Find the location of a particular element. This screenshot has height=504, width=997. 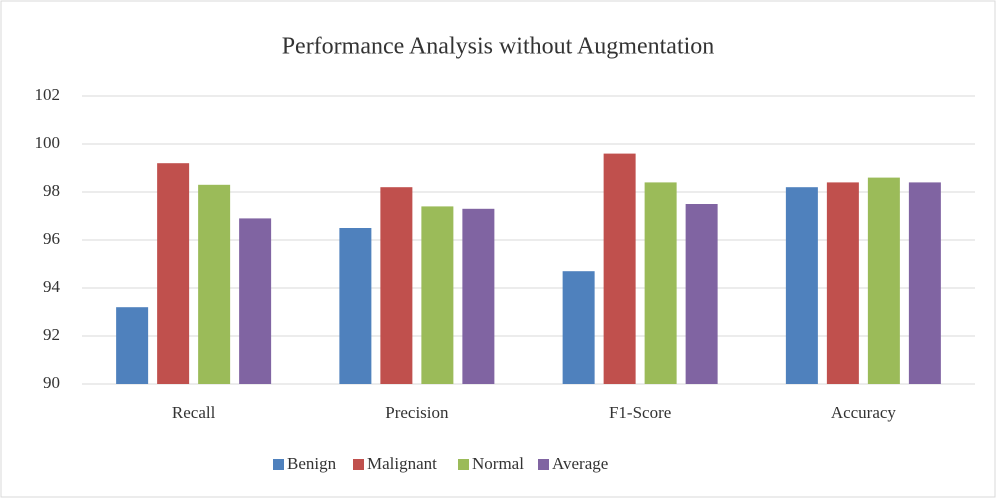

y-tick-label: 94 is located at coordinates (52, 286).